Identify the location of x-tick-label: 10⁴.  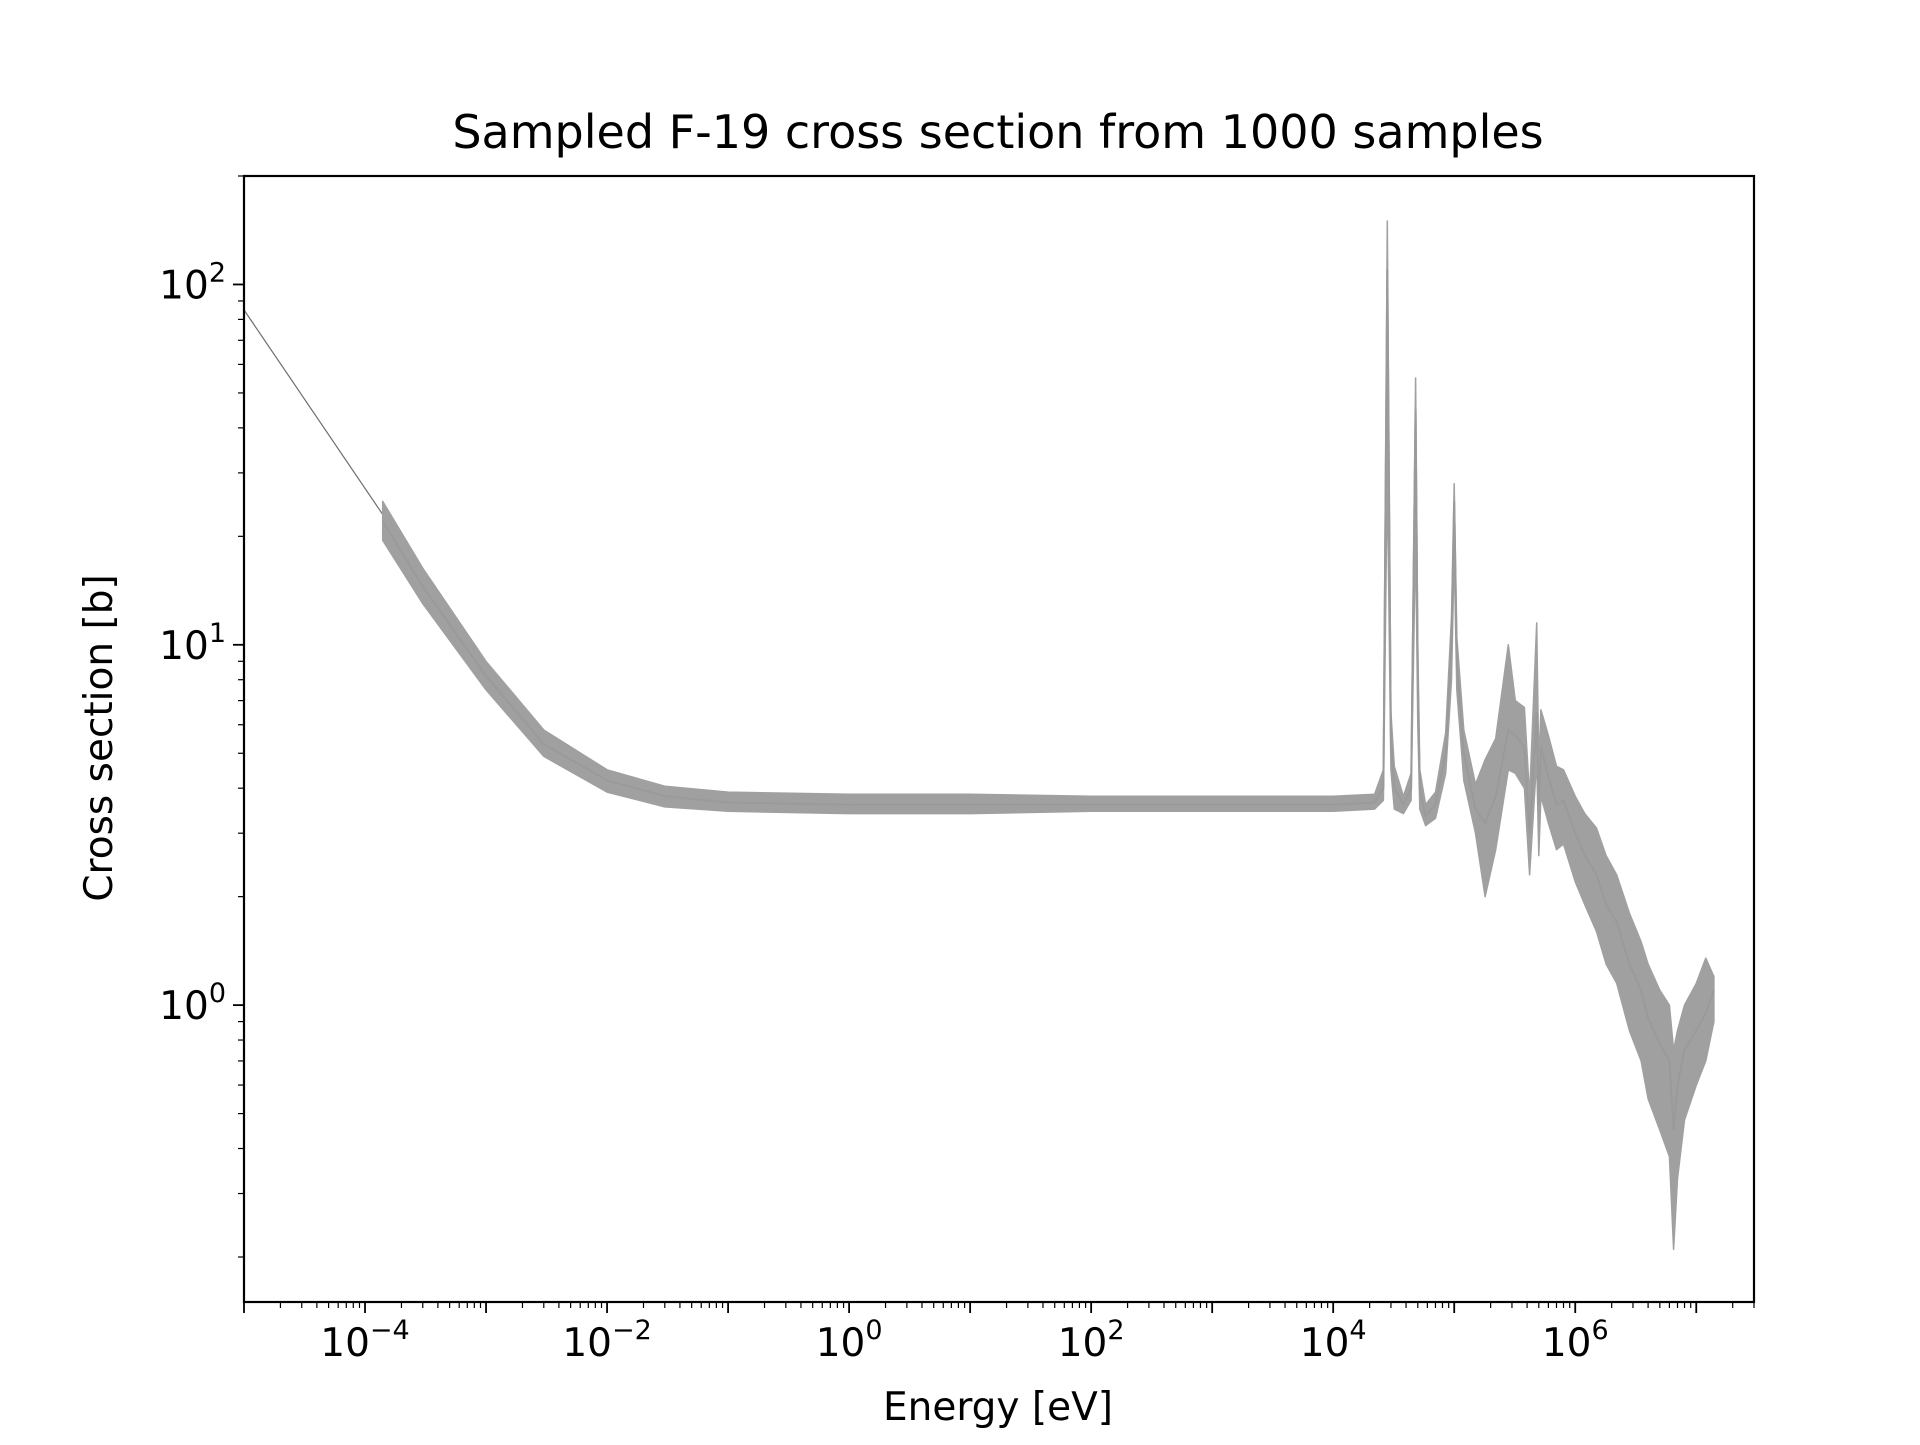
(1333, 1340).